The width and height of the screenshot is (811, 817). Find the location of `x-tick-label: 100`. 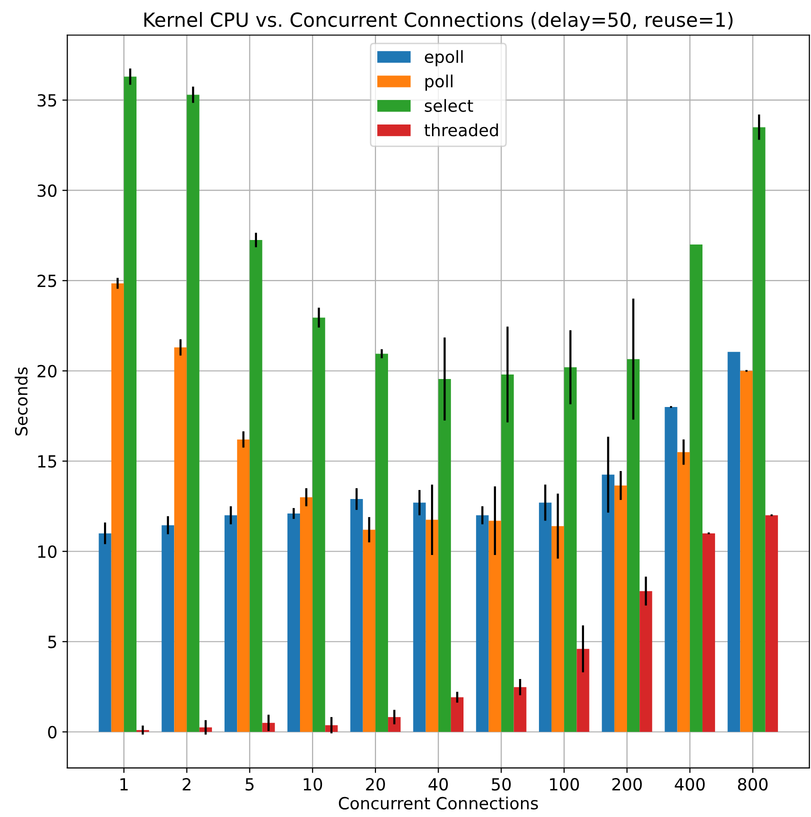

x-tick-label: 100 is located at coordinates (564, 784).